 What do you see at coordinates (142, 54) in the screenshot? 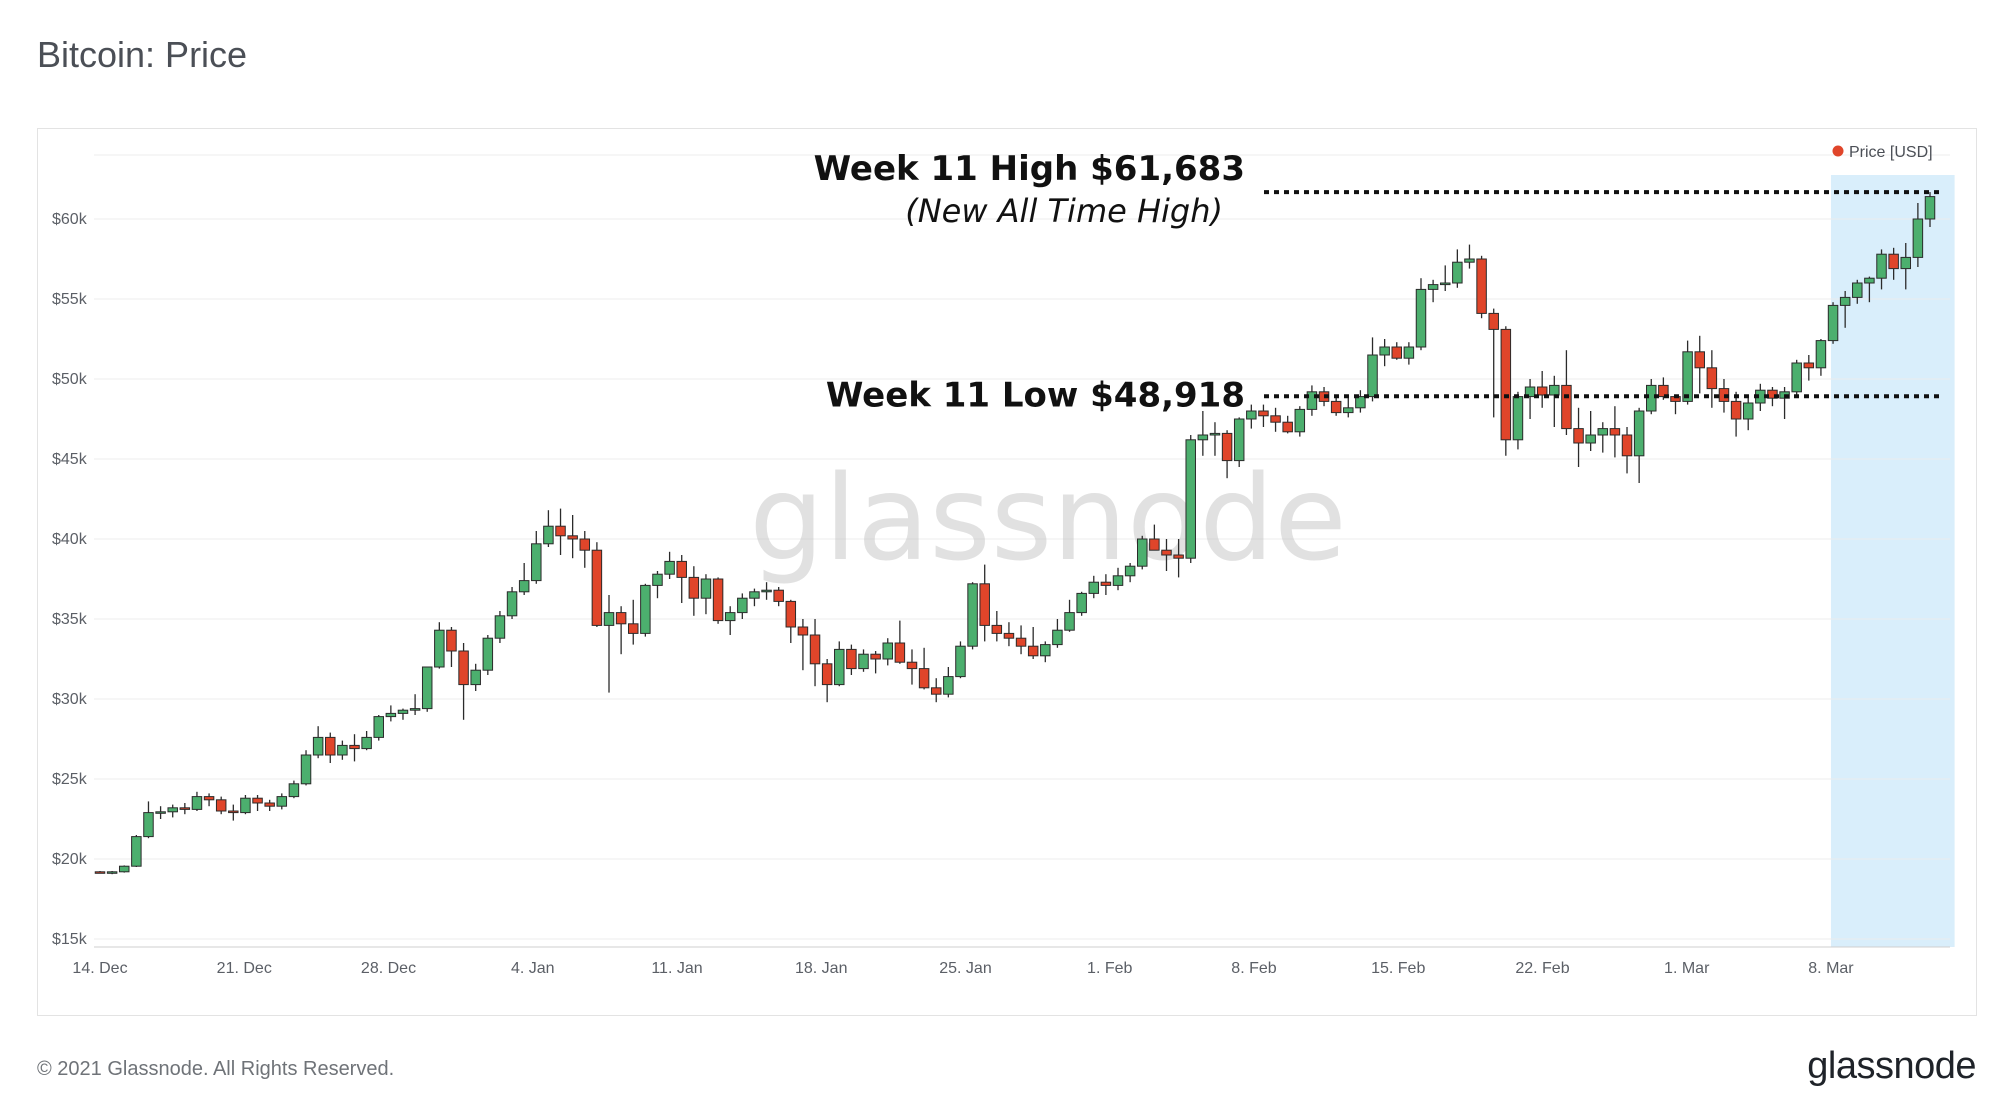
I see `page-title: Bitcoin: Price` at bounding box center [142, 54].